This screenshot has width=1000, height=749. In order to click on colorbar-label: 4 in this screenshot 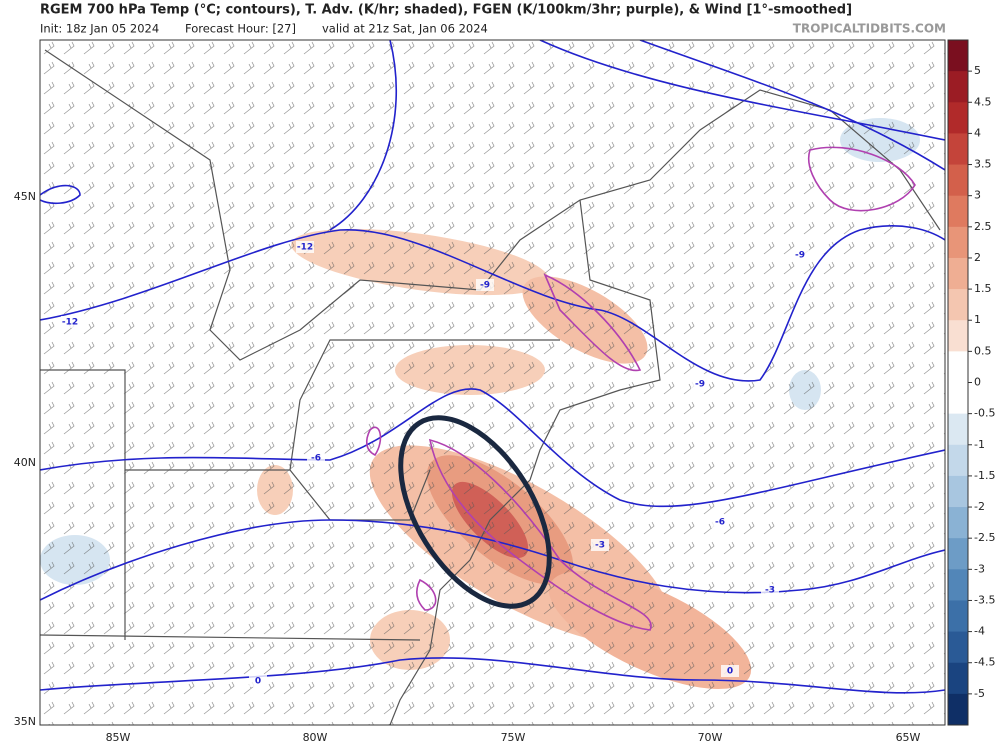, I will do `click(977, 132)`.